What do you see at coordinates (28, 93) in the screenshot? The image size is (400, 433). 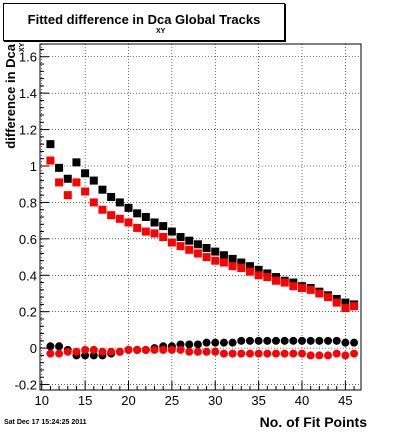 I see `y-tick-label: 1.4` at bounding box center [28, 93].